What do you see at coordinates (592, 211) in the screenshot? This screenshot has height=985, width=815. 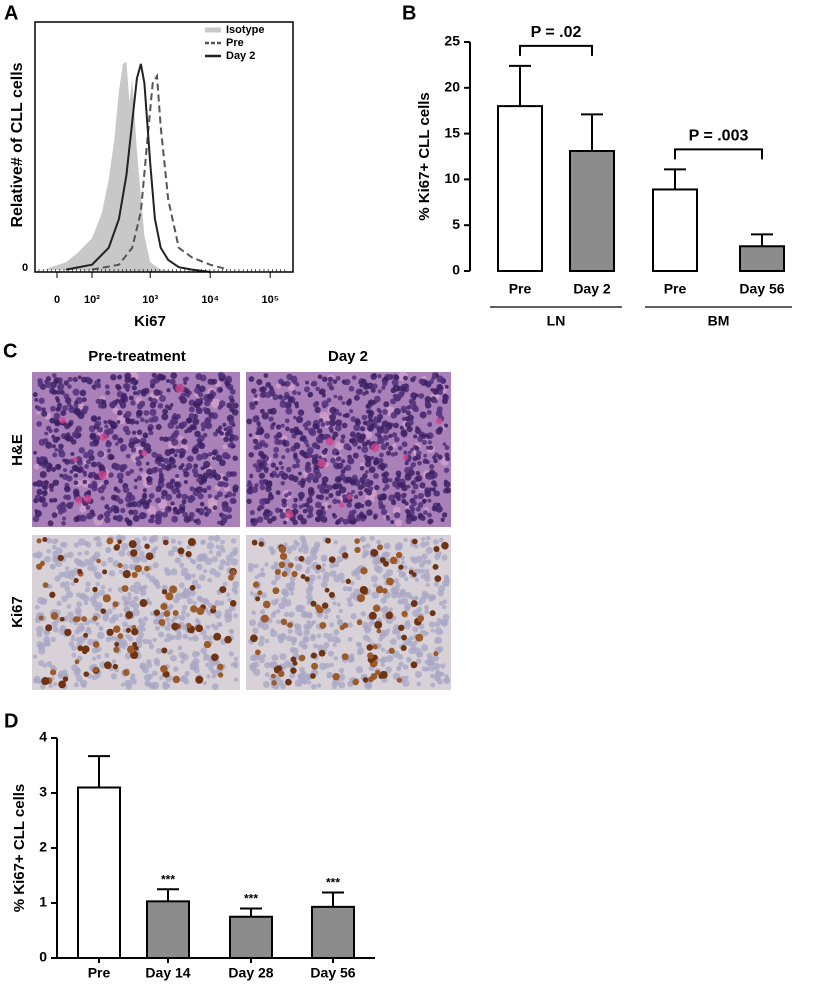 I see `bar` at bounding box center [592, 211].